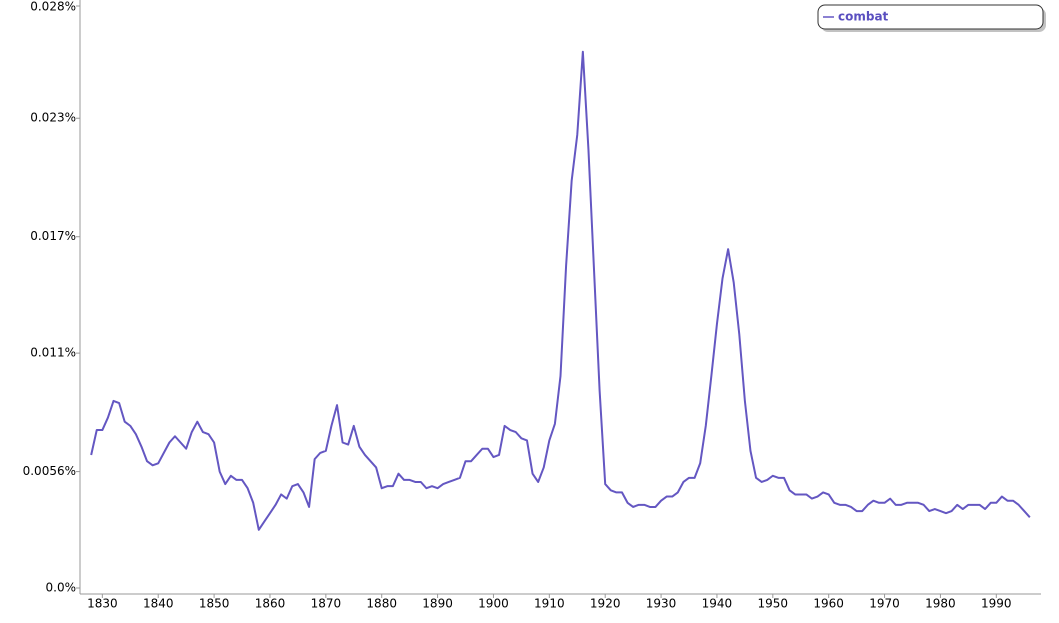 This screenshot has width=1059, height=623. I want to click on x-tick-label: 1830, so click(102, 604).